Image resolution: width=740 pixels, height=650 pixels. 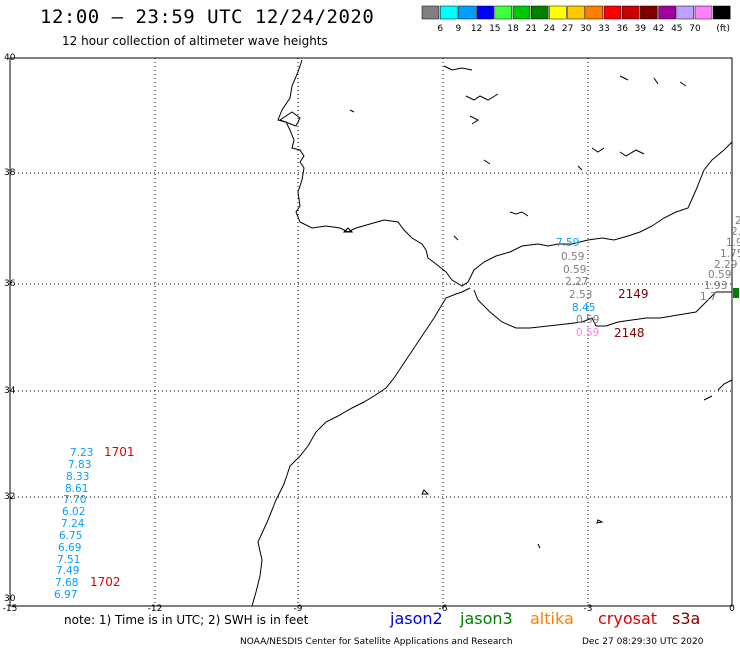 I want to click on wave-height-value: 6.69, so click(x=69, y=548).